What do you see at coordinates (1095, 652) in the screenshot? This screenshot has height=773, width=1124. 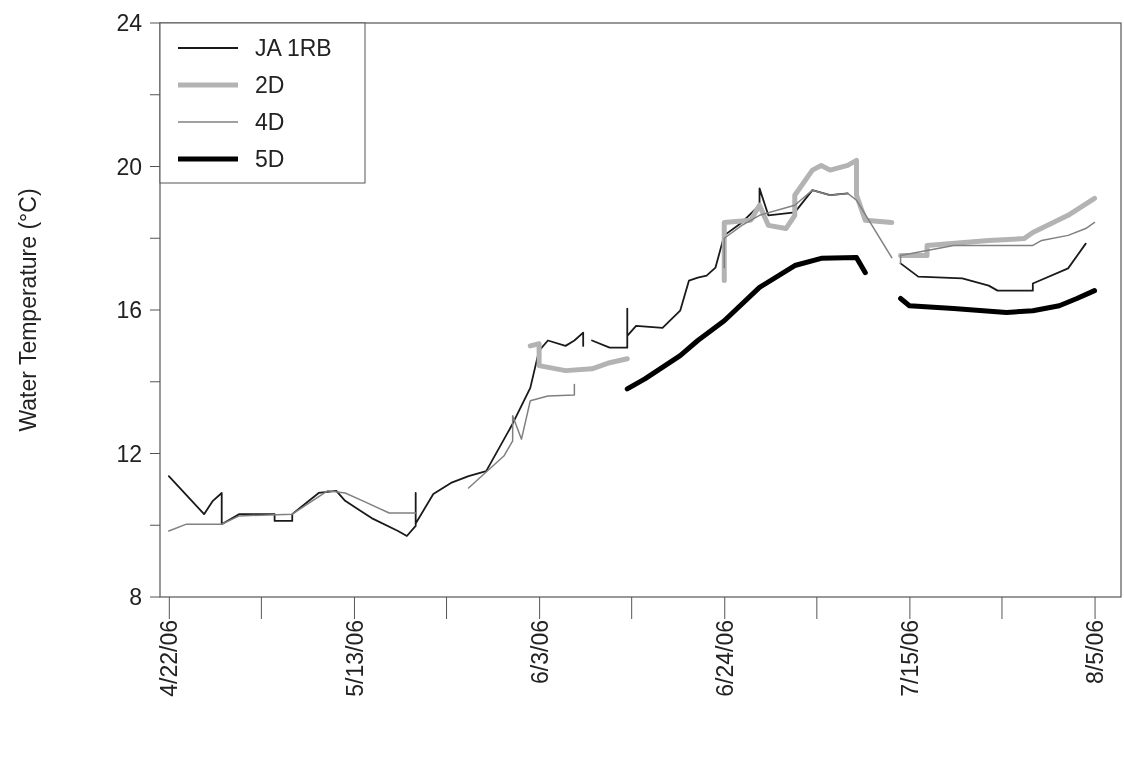 I see `x-tick-label: 8/5/06` at bounding box center [1095, 652].